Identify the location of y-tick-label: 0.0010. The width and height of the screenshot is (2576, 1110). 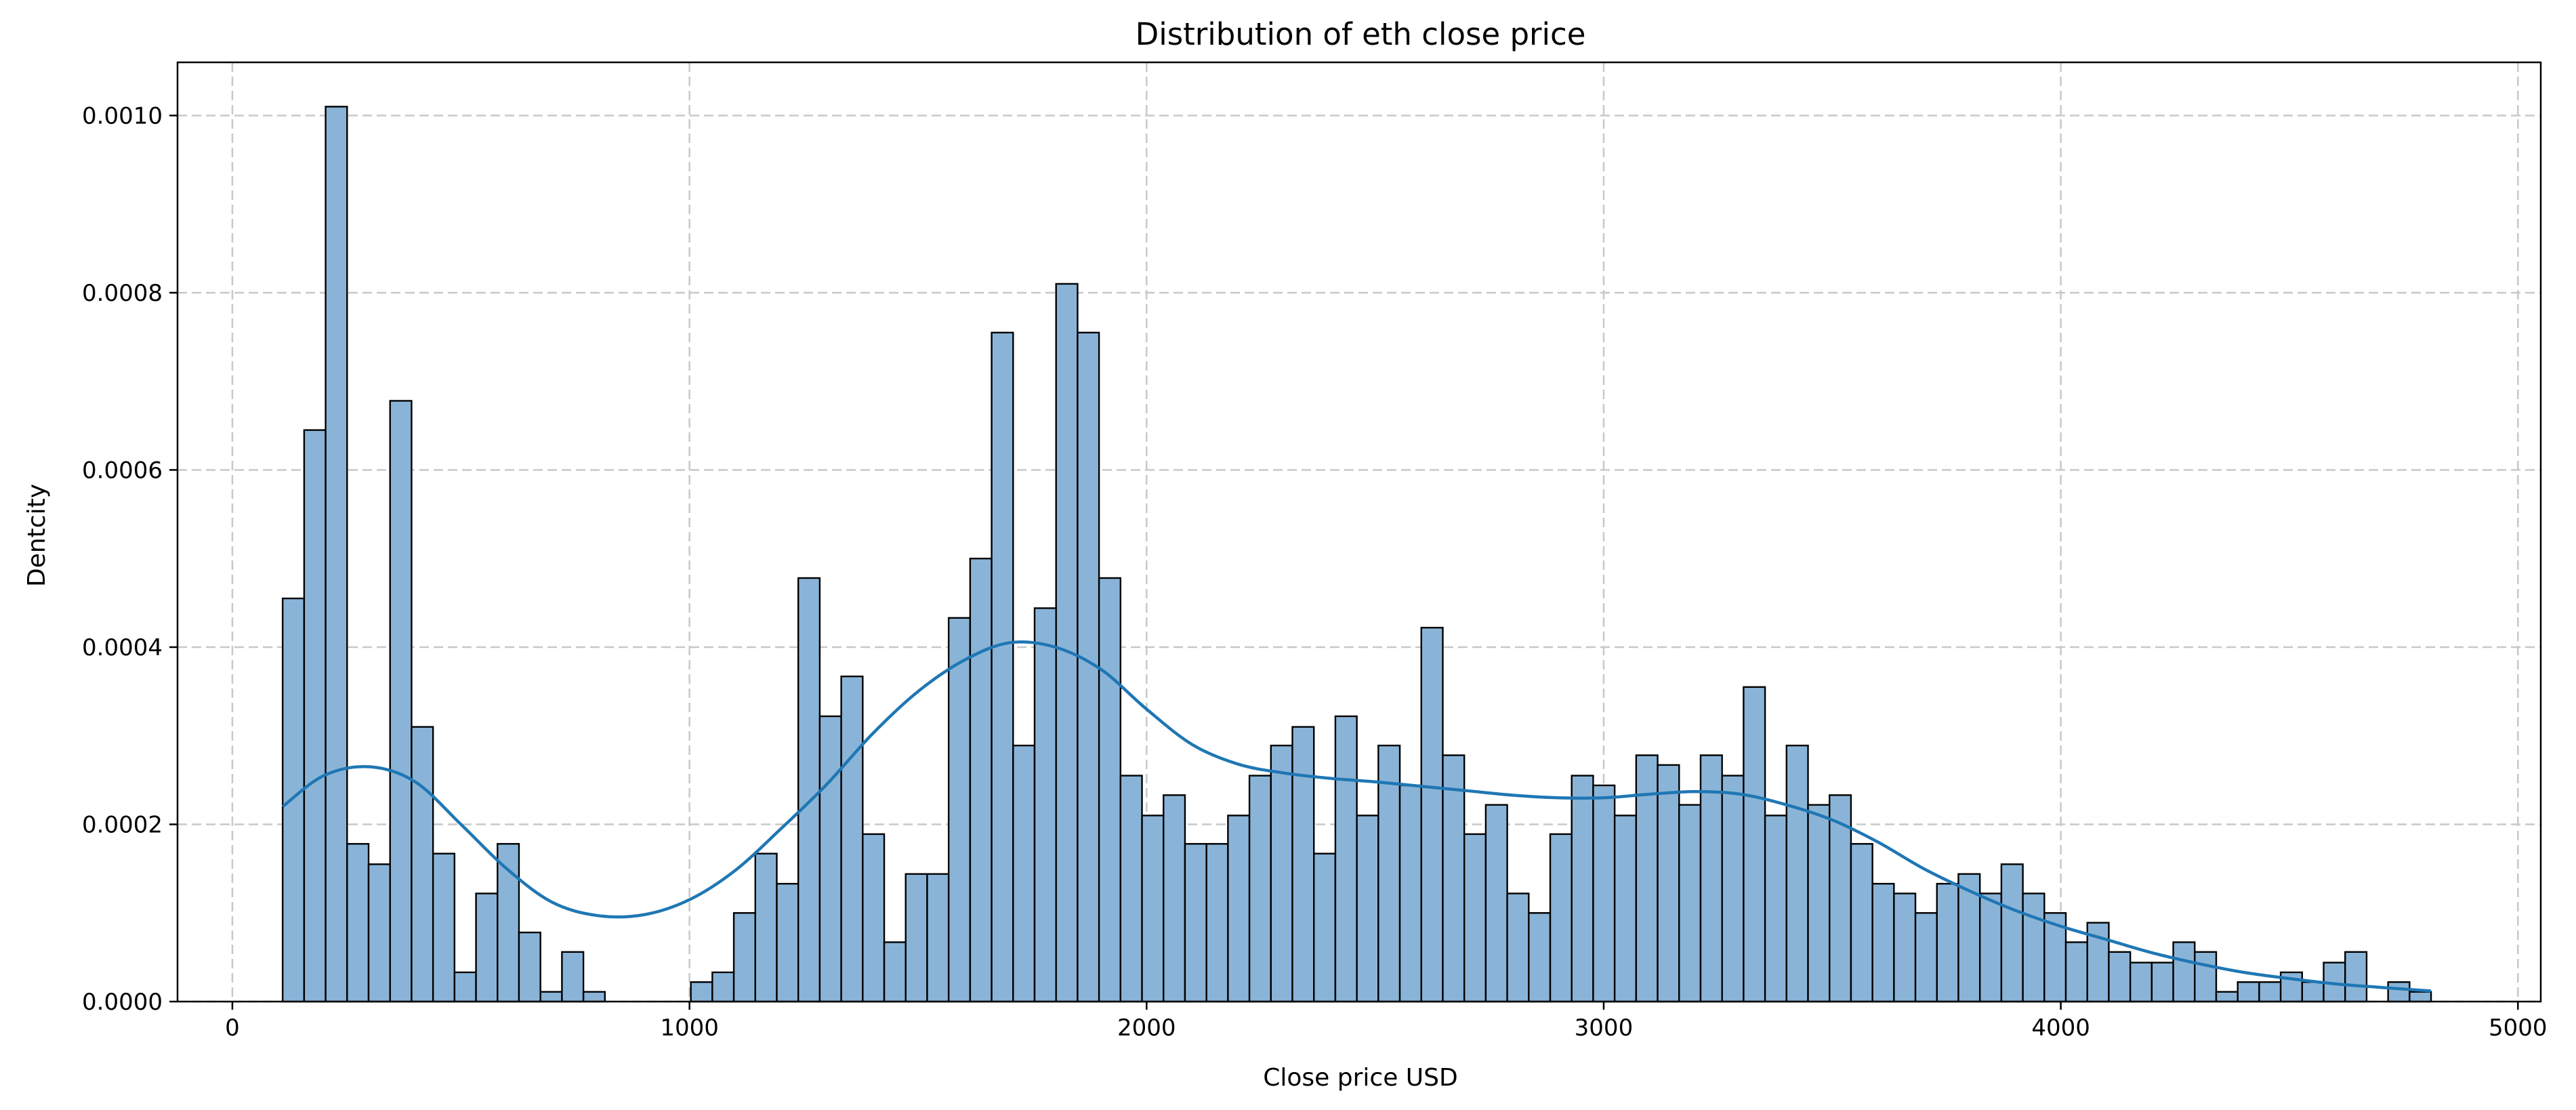
(122, 116).